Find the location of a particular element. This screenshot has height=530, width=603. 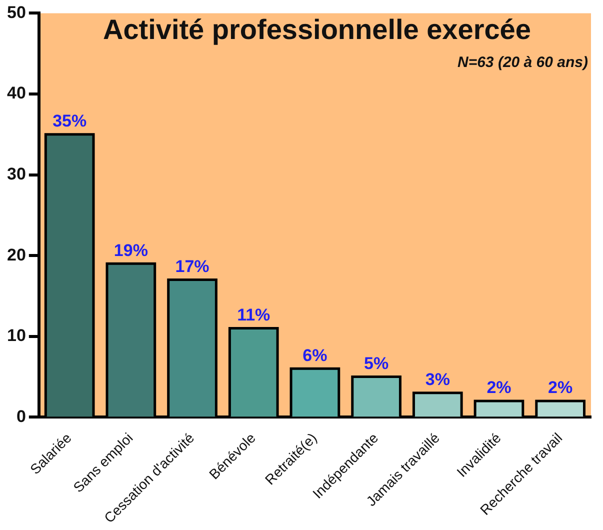

data-label: 19% is located at coordinates (131, 250).